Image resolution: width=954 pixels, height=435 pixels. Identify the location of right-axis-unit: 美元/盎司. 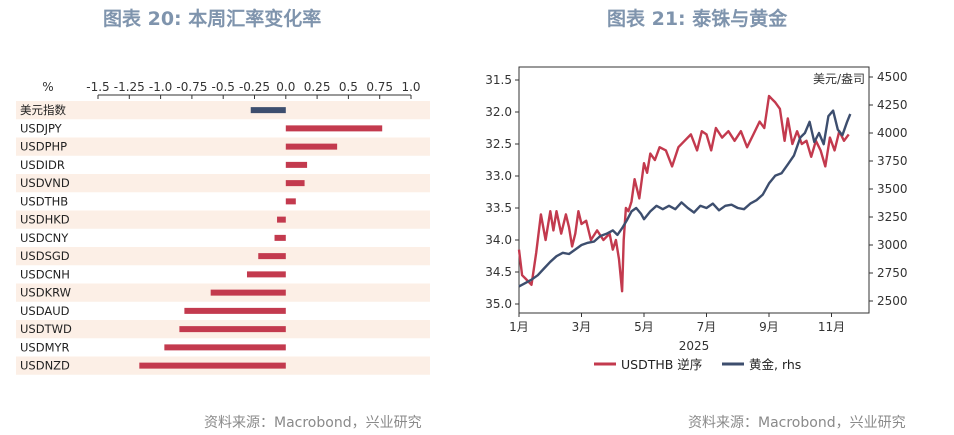
(839, 79).